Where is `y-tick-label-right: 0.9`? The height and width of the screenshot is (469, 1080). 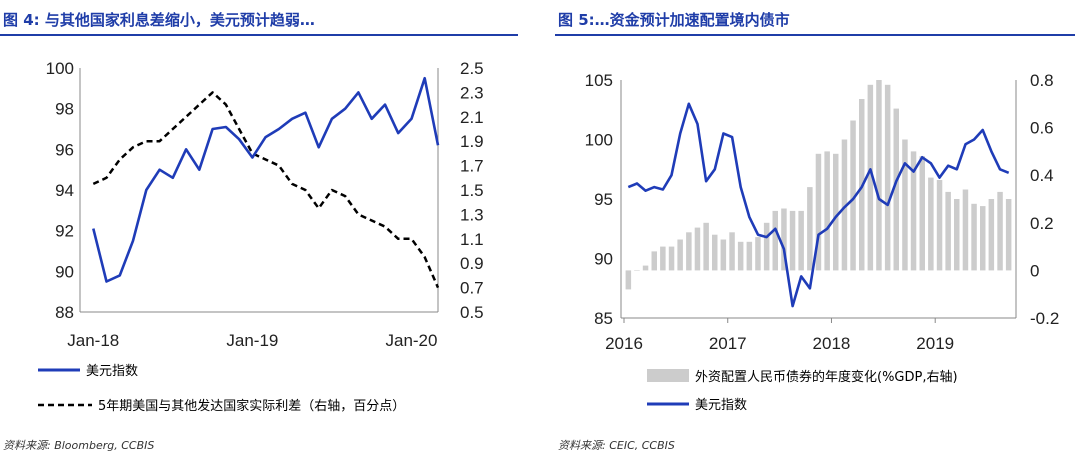
y-tick-label-right: 0.9 is located at coordinates (472, 263).